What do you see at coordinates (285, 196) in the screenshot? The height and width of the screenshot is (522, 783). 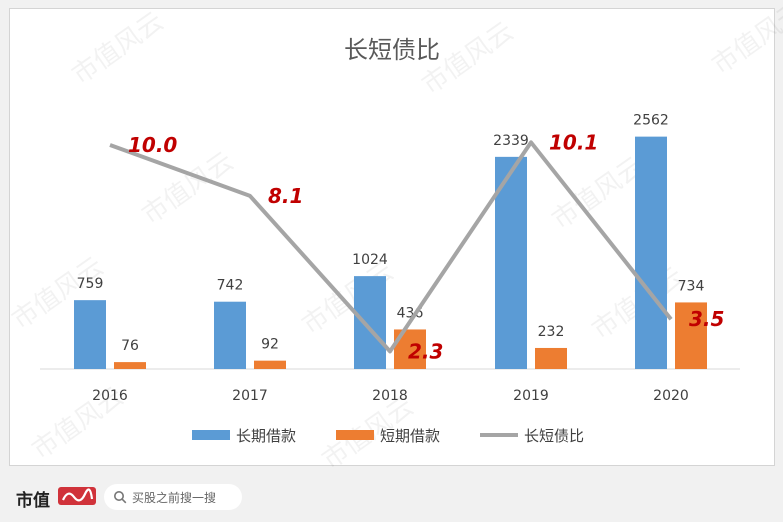 I see `line-data-label: 8.1` at bounding box center [285, 196].